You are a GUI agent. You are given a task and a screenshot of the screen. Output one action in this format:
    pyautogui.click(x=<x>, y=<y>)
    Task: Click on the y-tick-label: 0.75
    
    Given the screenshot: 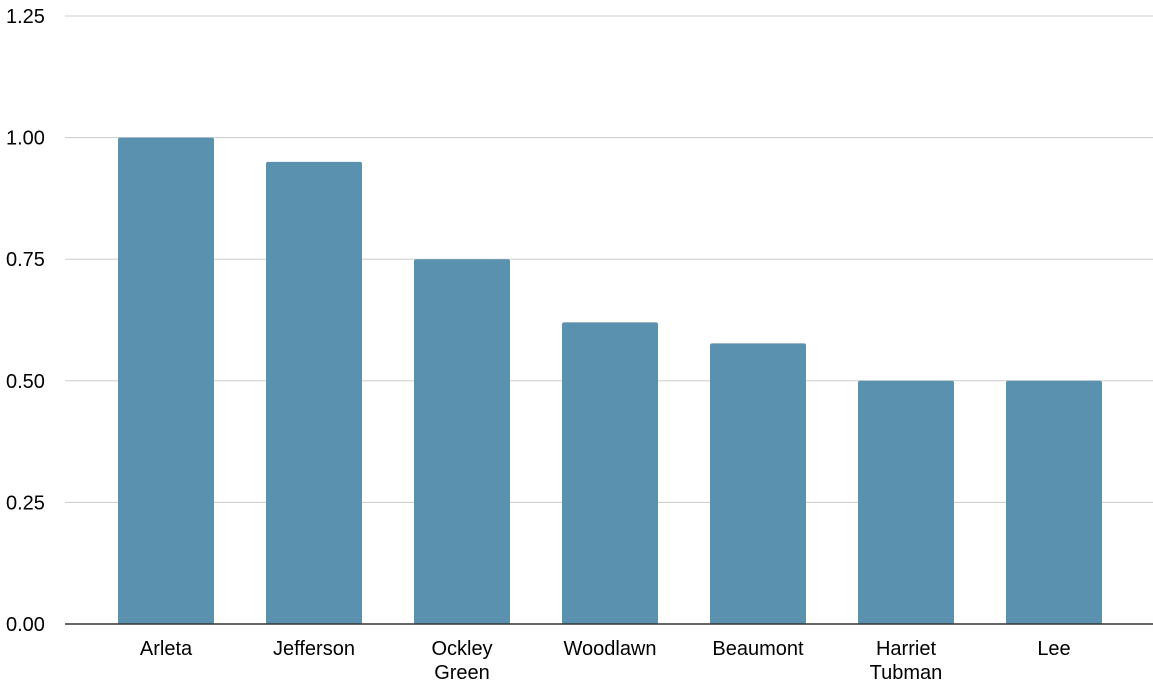 What is the action you would take?
    pyautogui.click(x=25, y=260)
    